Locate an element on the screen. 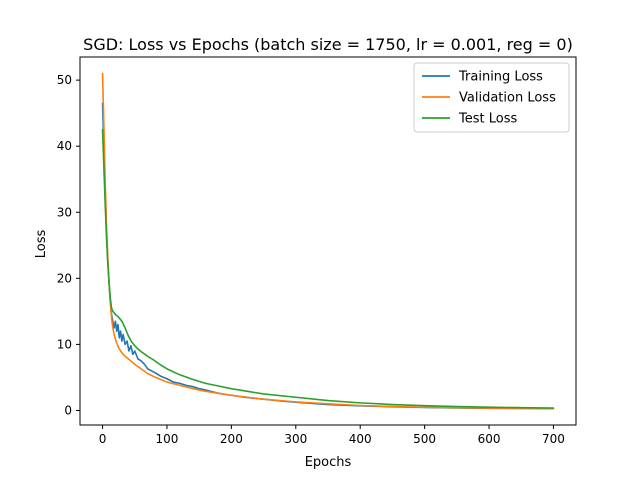 This screenshot has width=640, height=478. x-tick-label: 0 is located at coordinates (103, 439).